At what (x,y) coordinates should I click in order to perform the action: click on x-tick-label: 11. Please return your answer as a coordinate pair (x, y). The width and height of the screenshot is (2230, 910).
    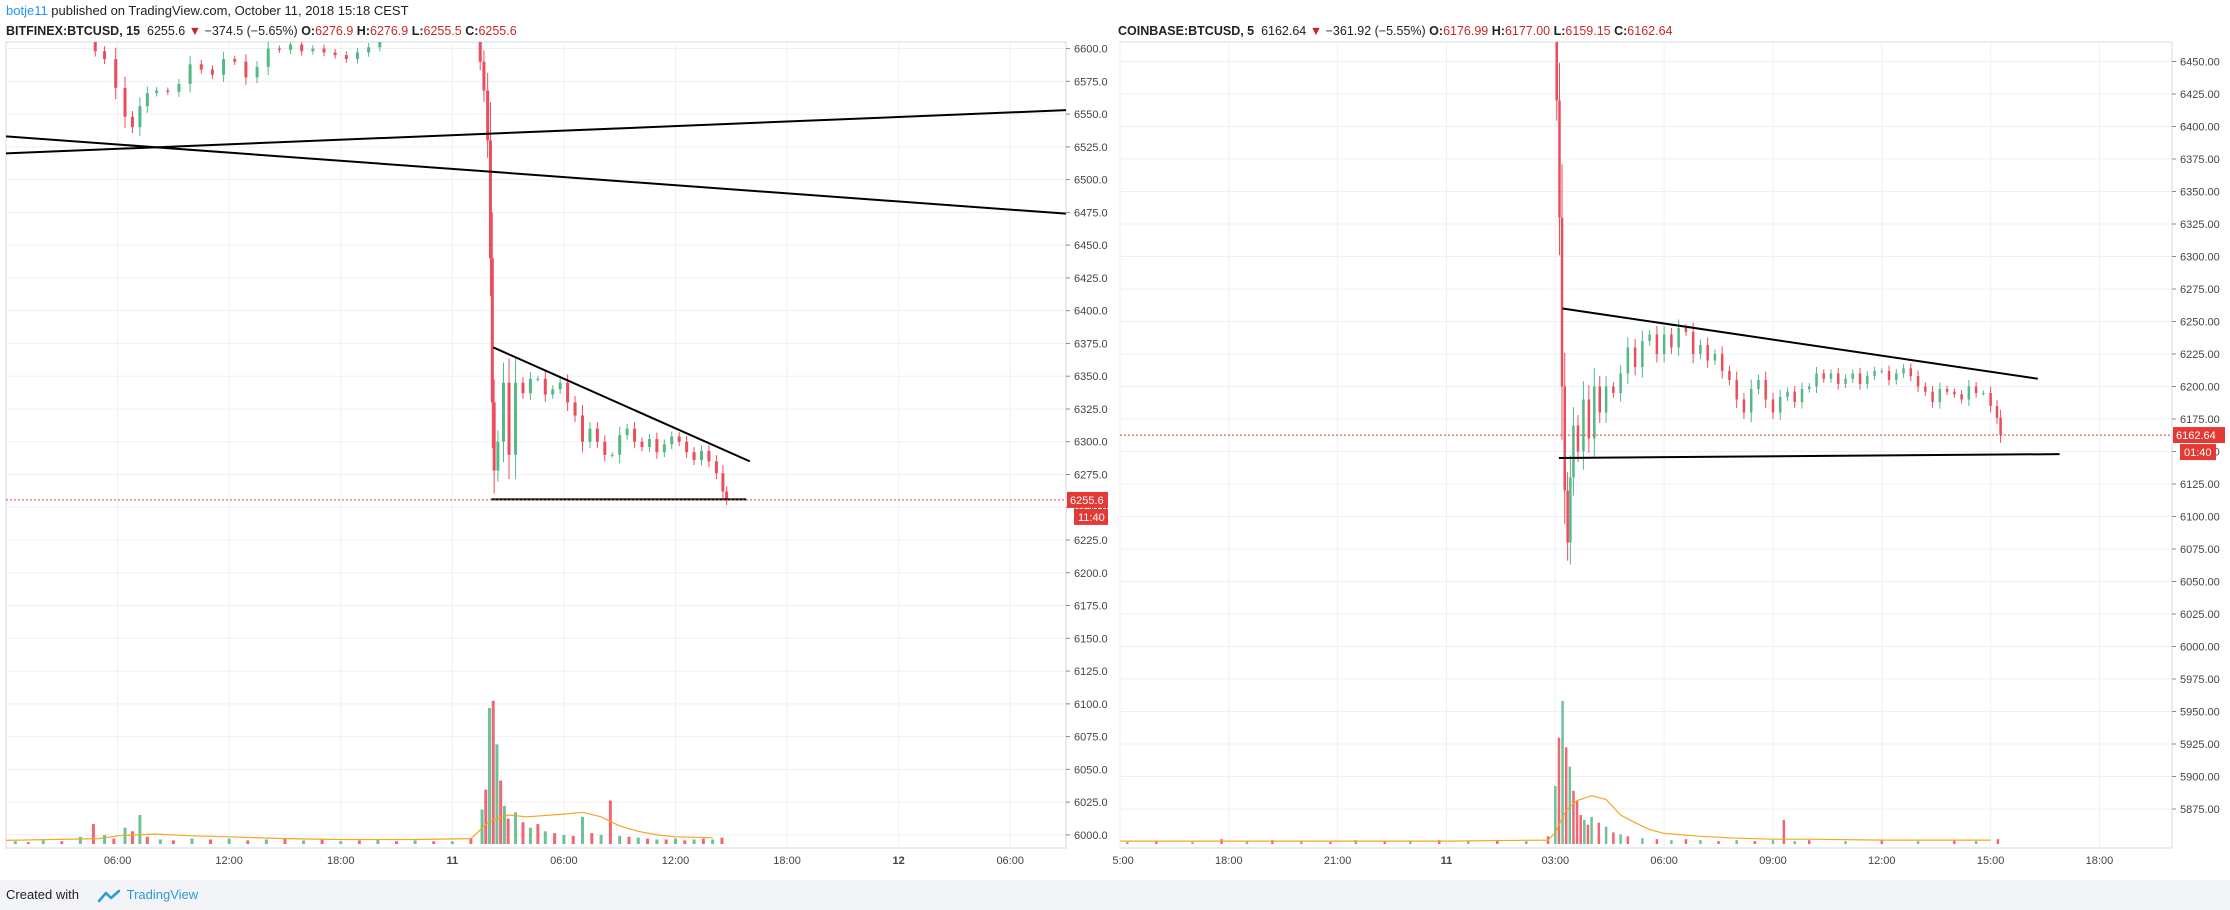
    Looking at the image, I should click on (452, 861).